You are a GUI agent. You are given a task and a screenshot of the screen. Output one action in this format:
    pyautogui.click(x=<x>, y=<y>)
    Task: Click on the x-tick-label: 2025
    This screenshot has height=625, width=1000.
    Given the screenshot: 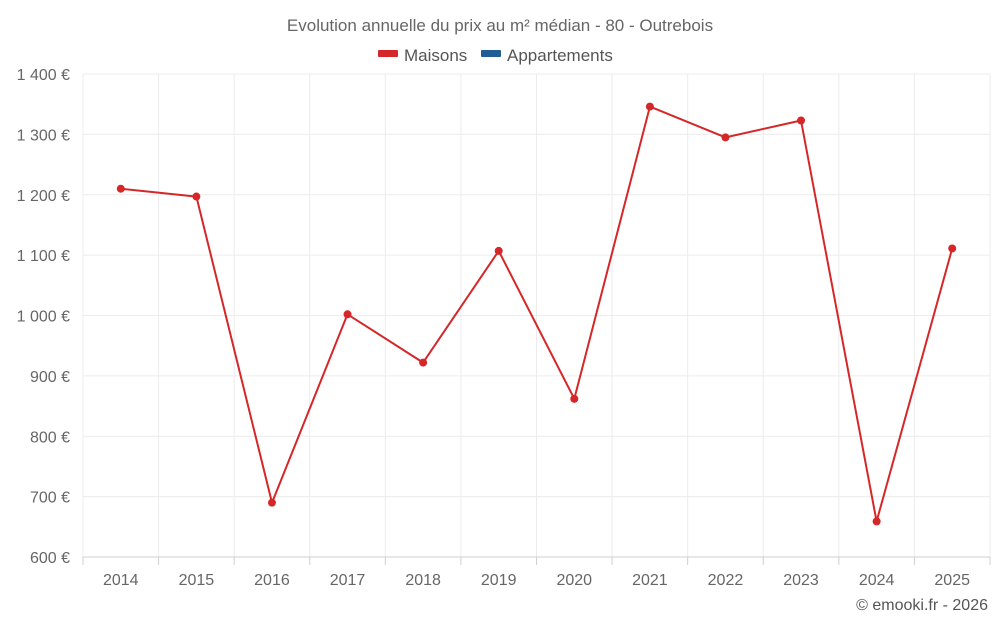 What is the action you would take?
    pyautogui.click(x=952, y=580)
    